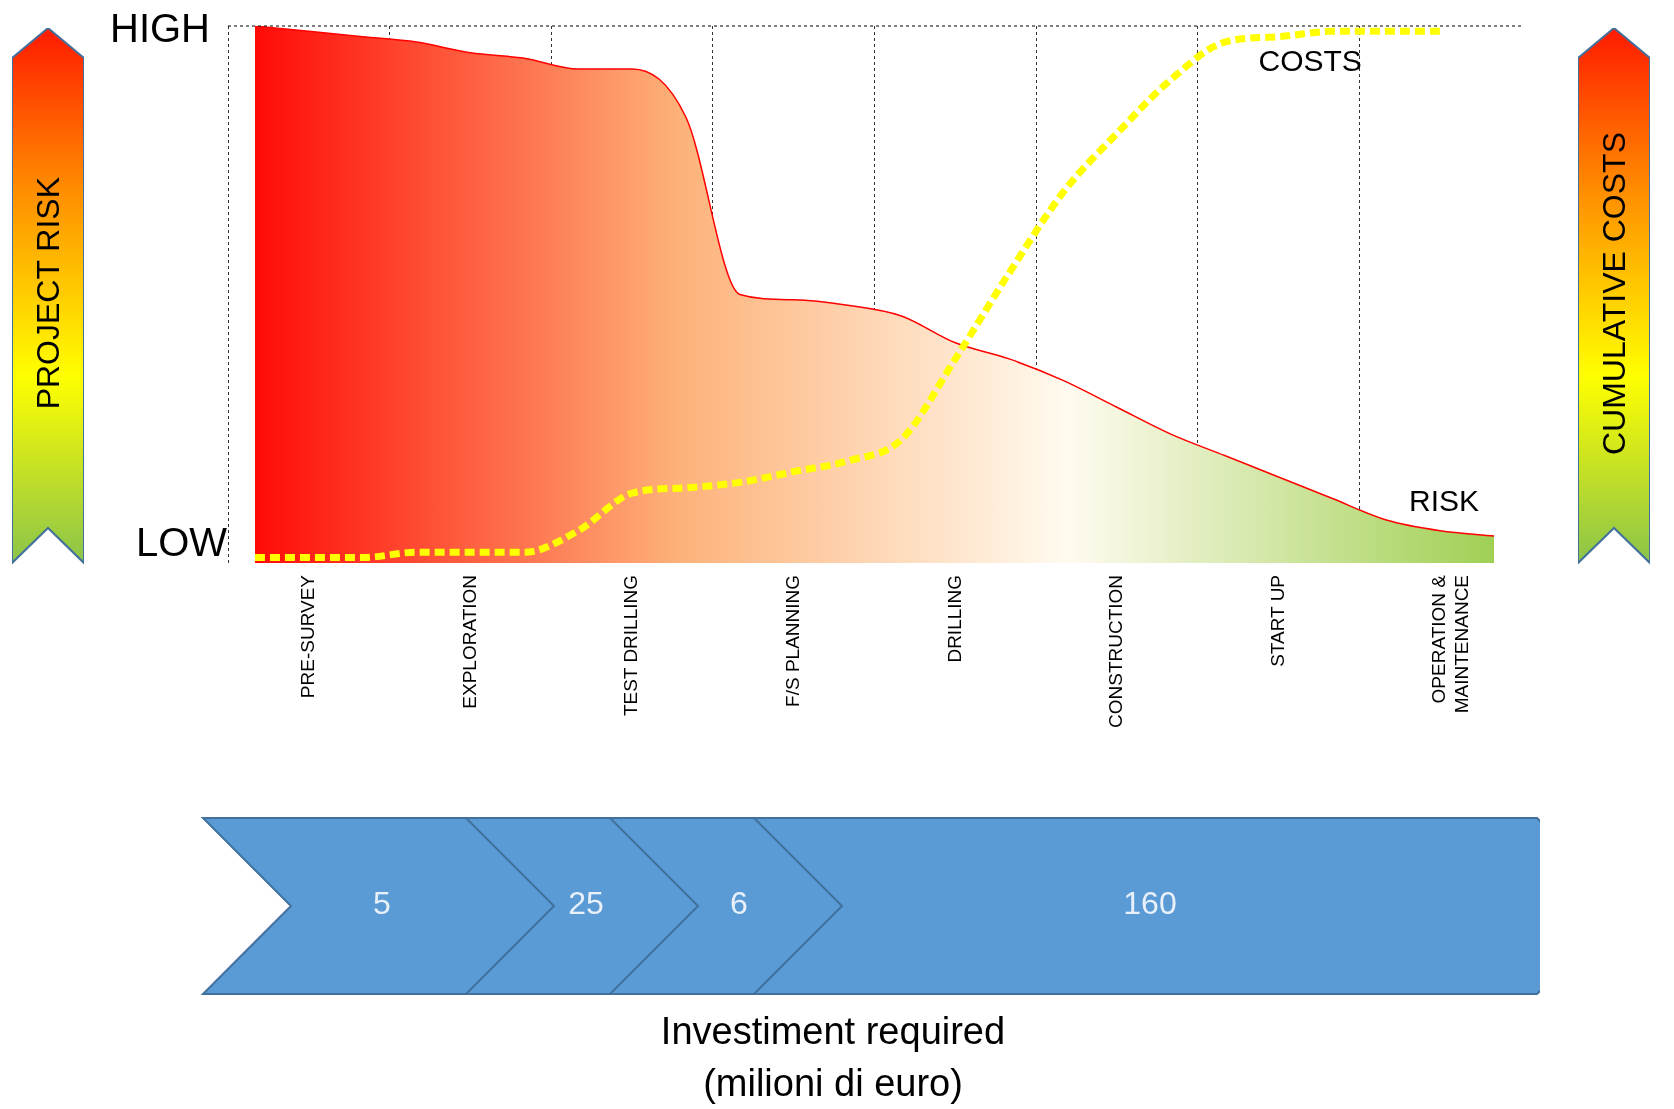 Image resolution: width=1674 pixels, height=1109 pixels. I want to click on text: HIGH, so click(160, 28).